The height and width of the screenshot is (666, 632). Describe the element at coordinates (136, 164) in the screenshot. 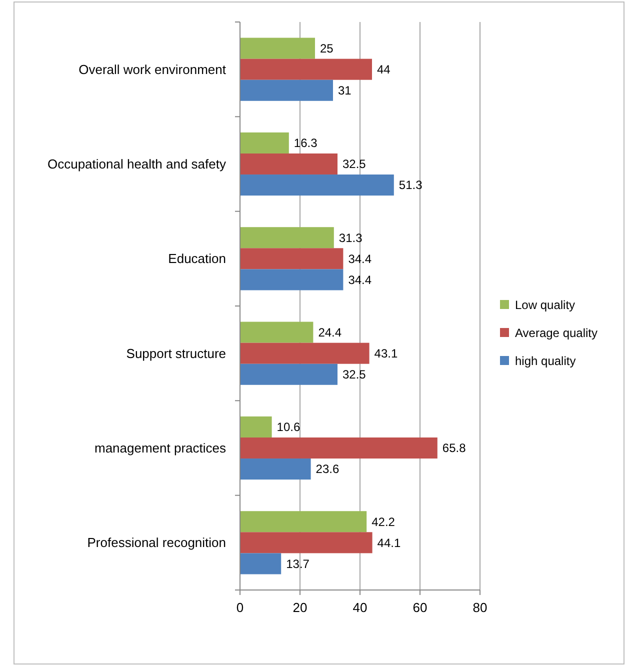

I see `y-tick-label: Occupational health and safety` at that location.